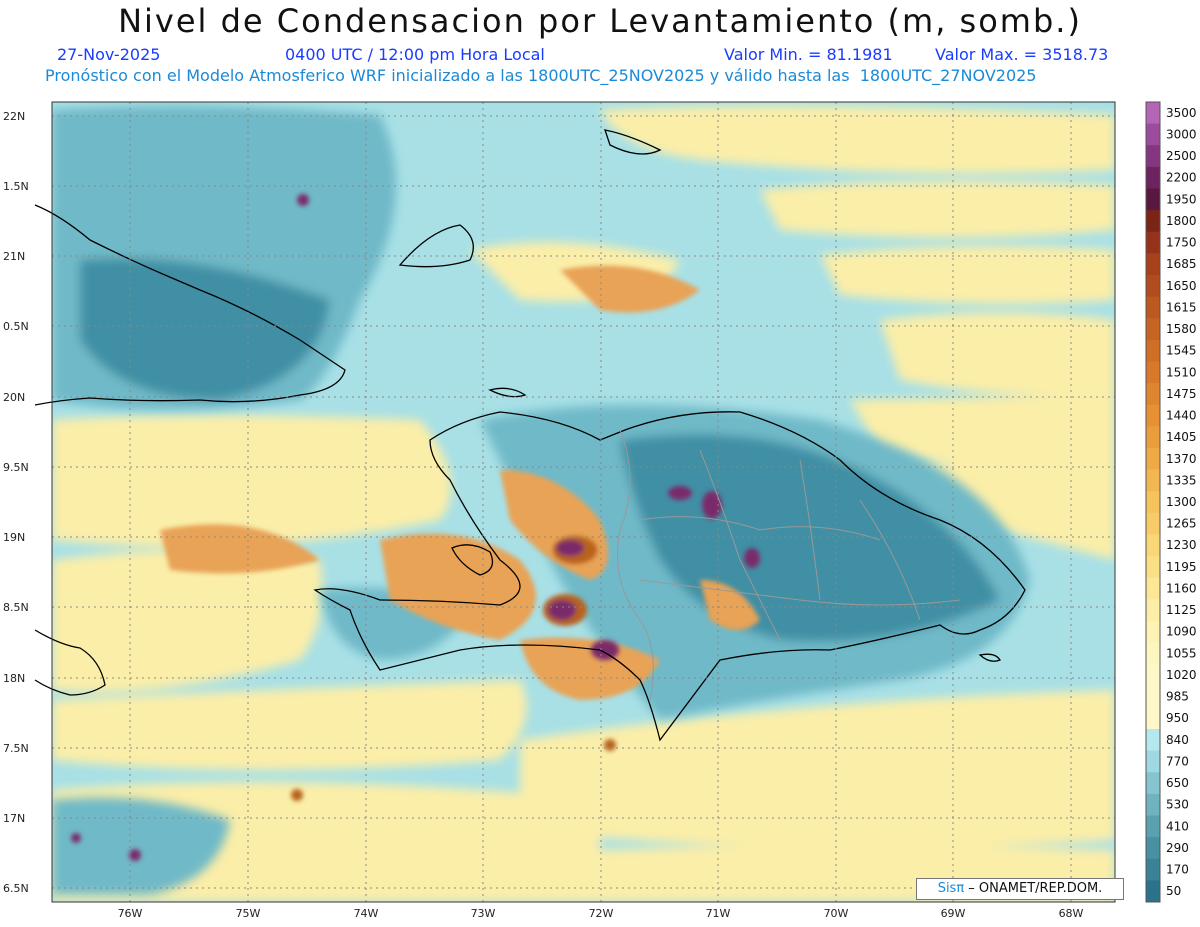 The height and width of the screenshot is (927, 1200). What do you see at coordinates (808, 54) in the screenshot?
I see `min-value-label: Valor Min. = 81.1981` at bounding box center [808, 54].